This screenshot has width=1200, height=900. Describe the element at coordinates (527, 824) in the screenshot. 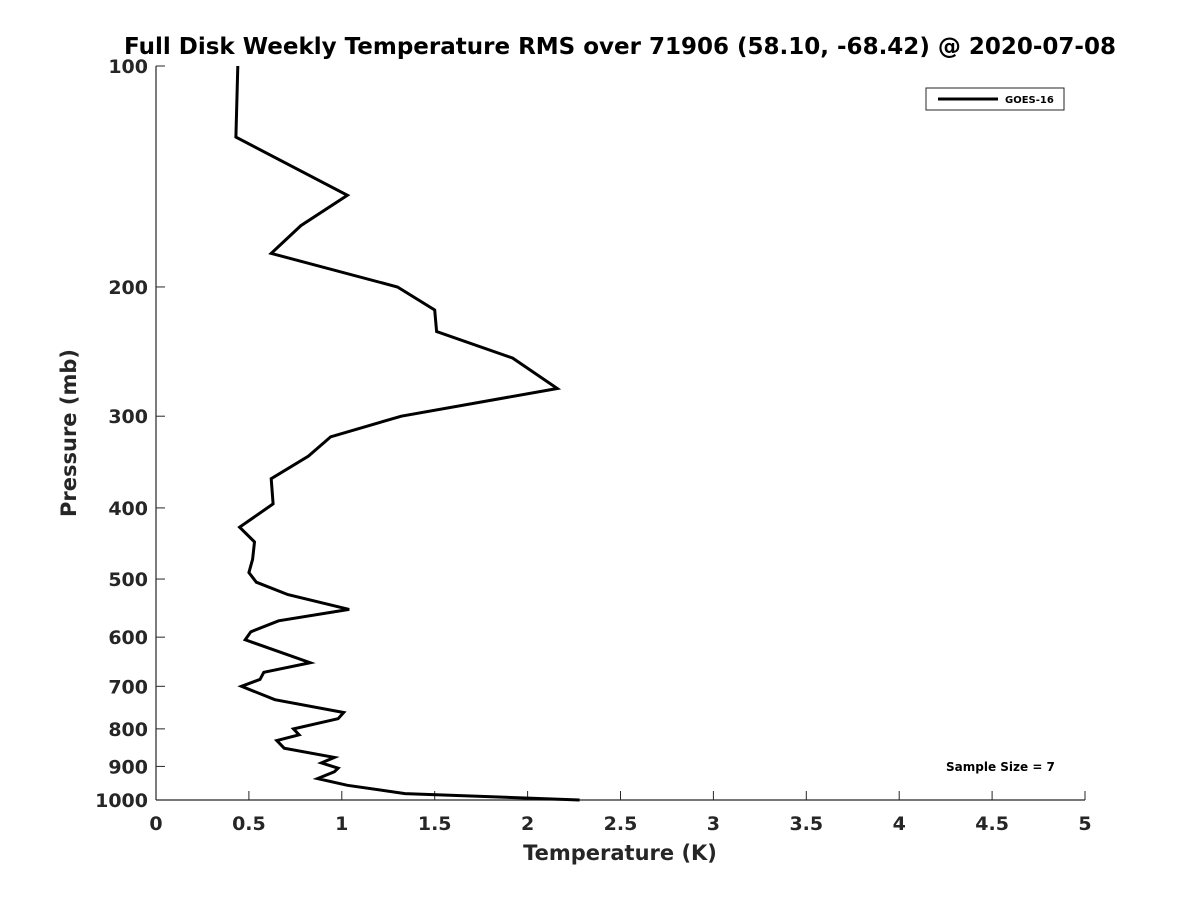

I see `x-tick-label: 2` at that location.